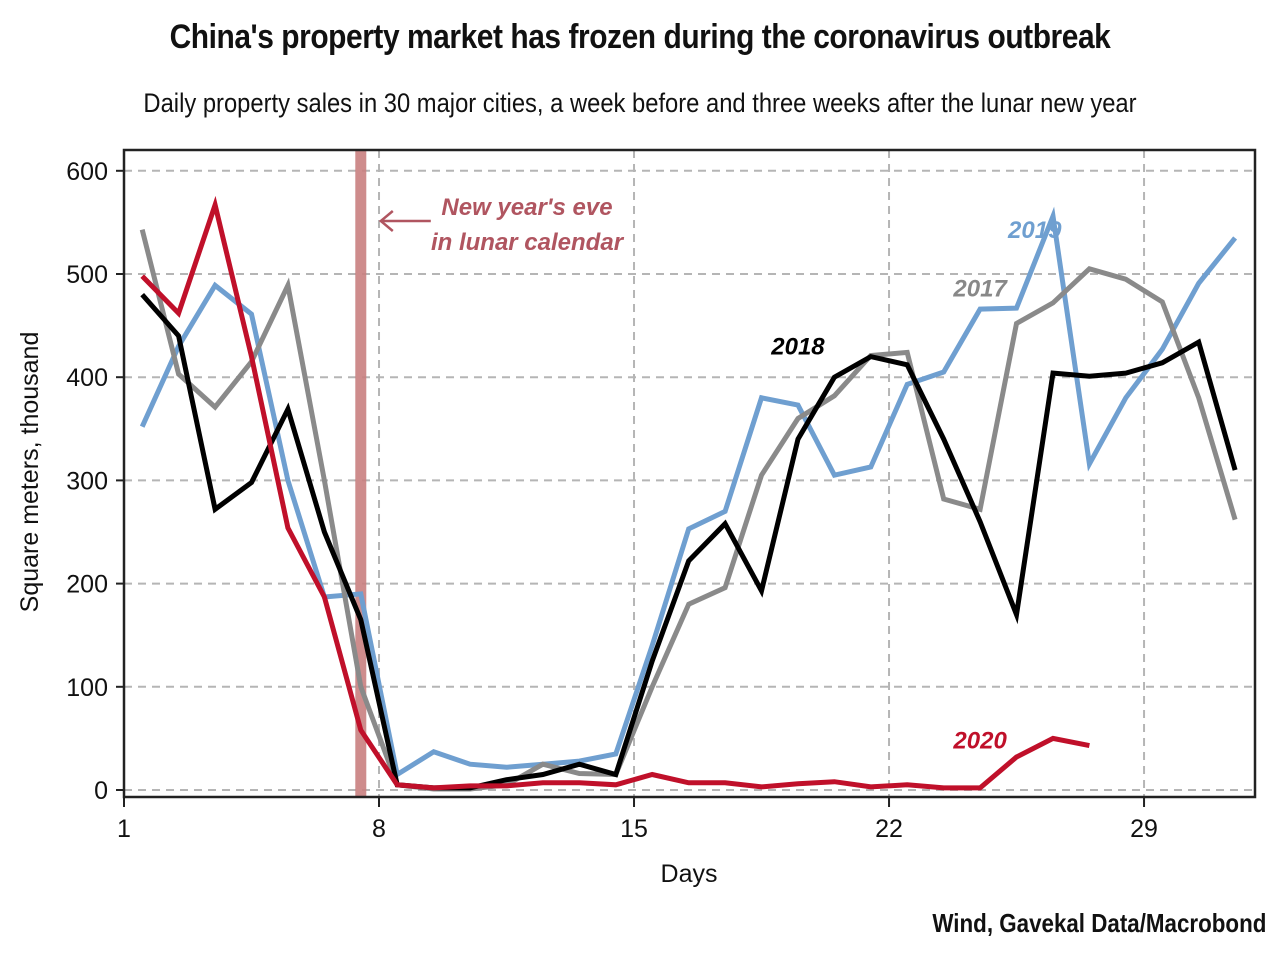  Describe the element at coordinates (980, 289) in the screenshot. I see `series-label-2017: 2017` at that location.